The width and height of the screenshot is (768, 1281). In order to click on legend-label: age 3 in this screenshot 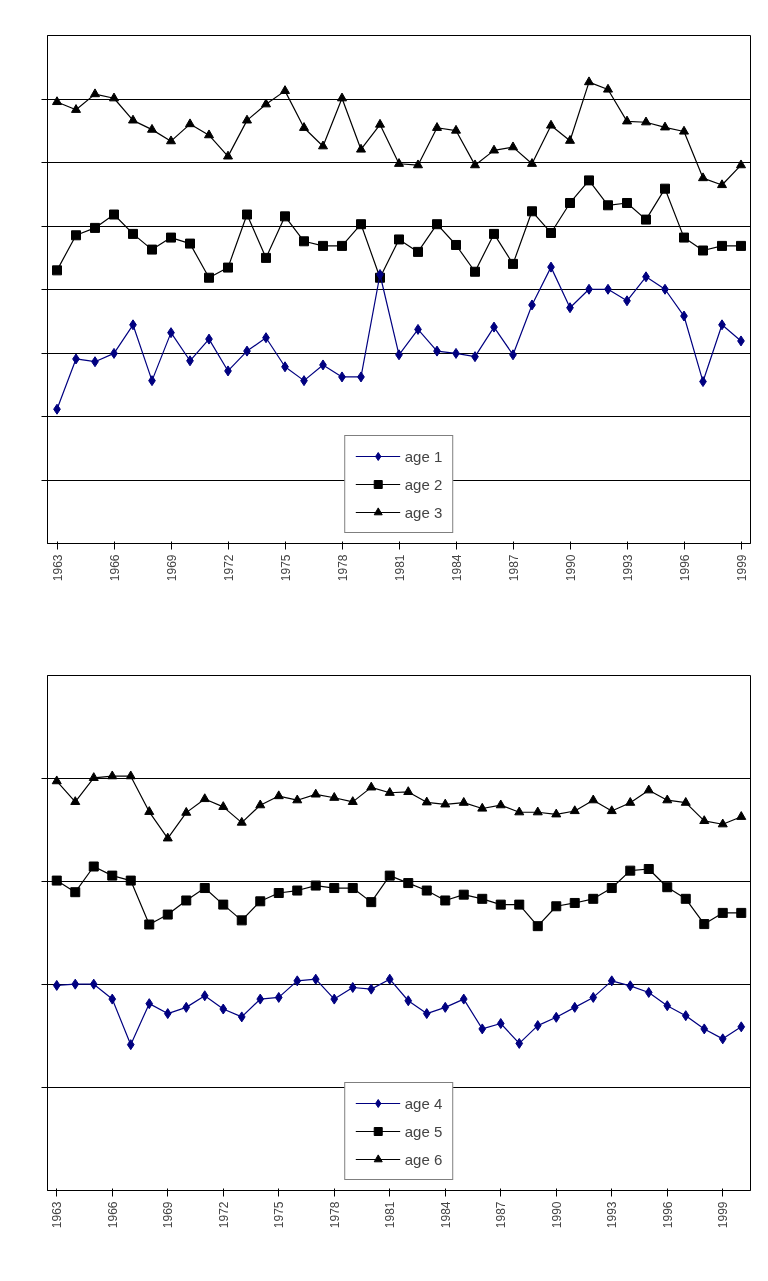, I will do `click(423, 512)`.